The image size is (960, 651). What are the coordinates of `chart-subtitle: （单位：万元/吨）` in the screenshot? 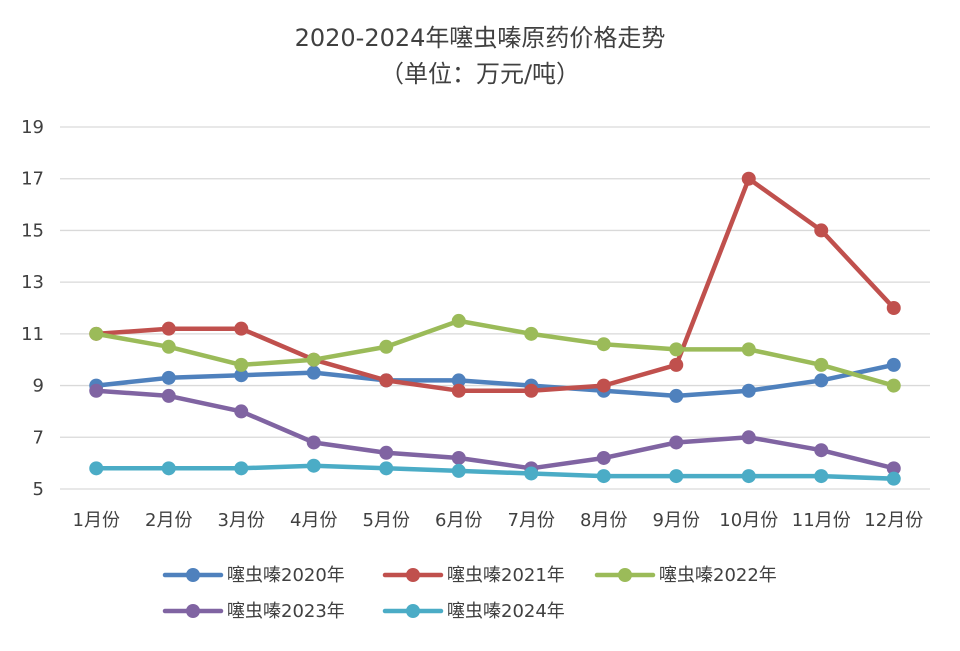 It's located at (480, 74).